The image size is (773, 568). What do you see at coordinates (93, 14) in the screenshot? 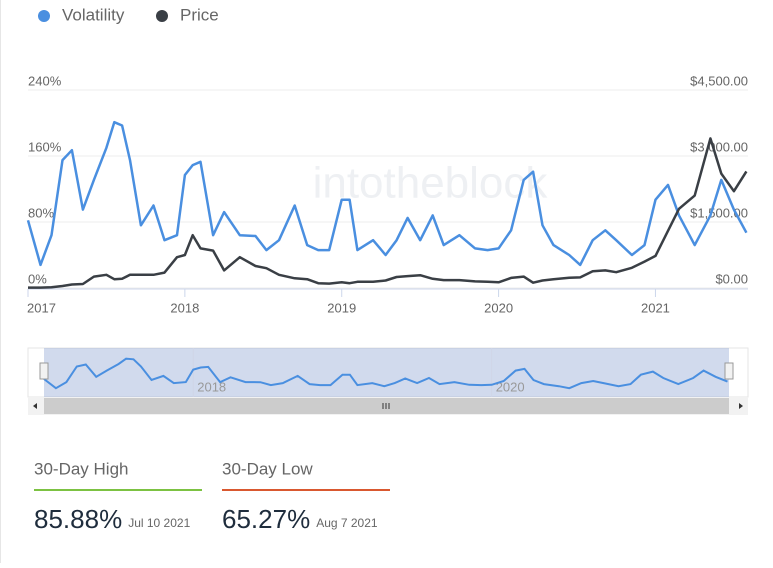
I see `legend-label: Volatility` at bounding box center [93, 14].